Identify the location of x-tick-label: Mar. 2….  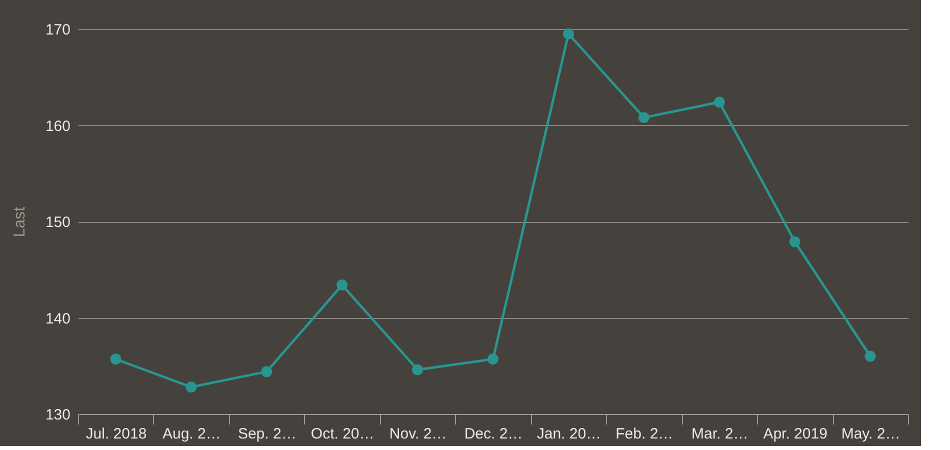
(720, 434).